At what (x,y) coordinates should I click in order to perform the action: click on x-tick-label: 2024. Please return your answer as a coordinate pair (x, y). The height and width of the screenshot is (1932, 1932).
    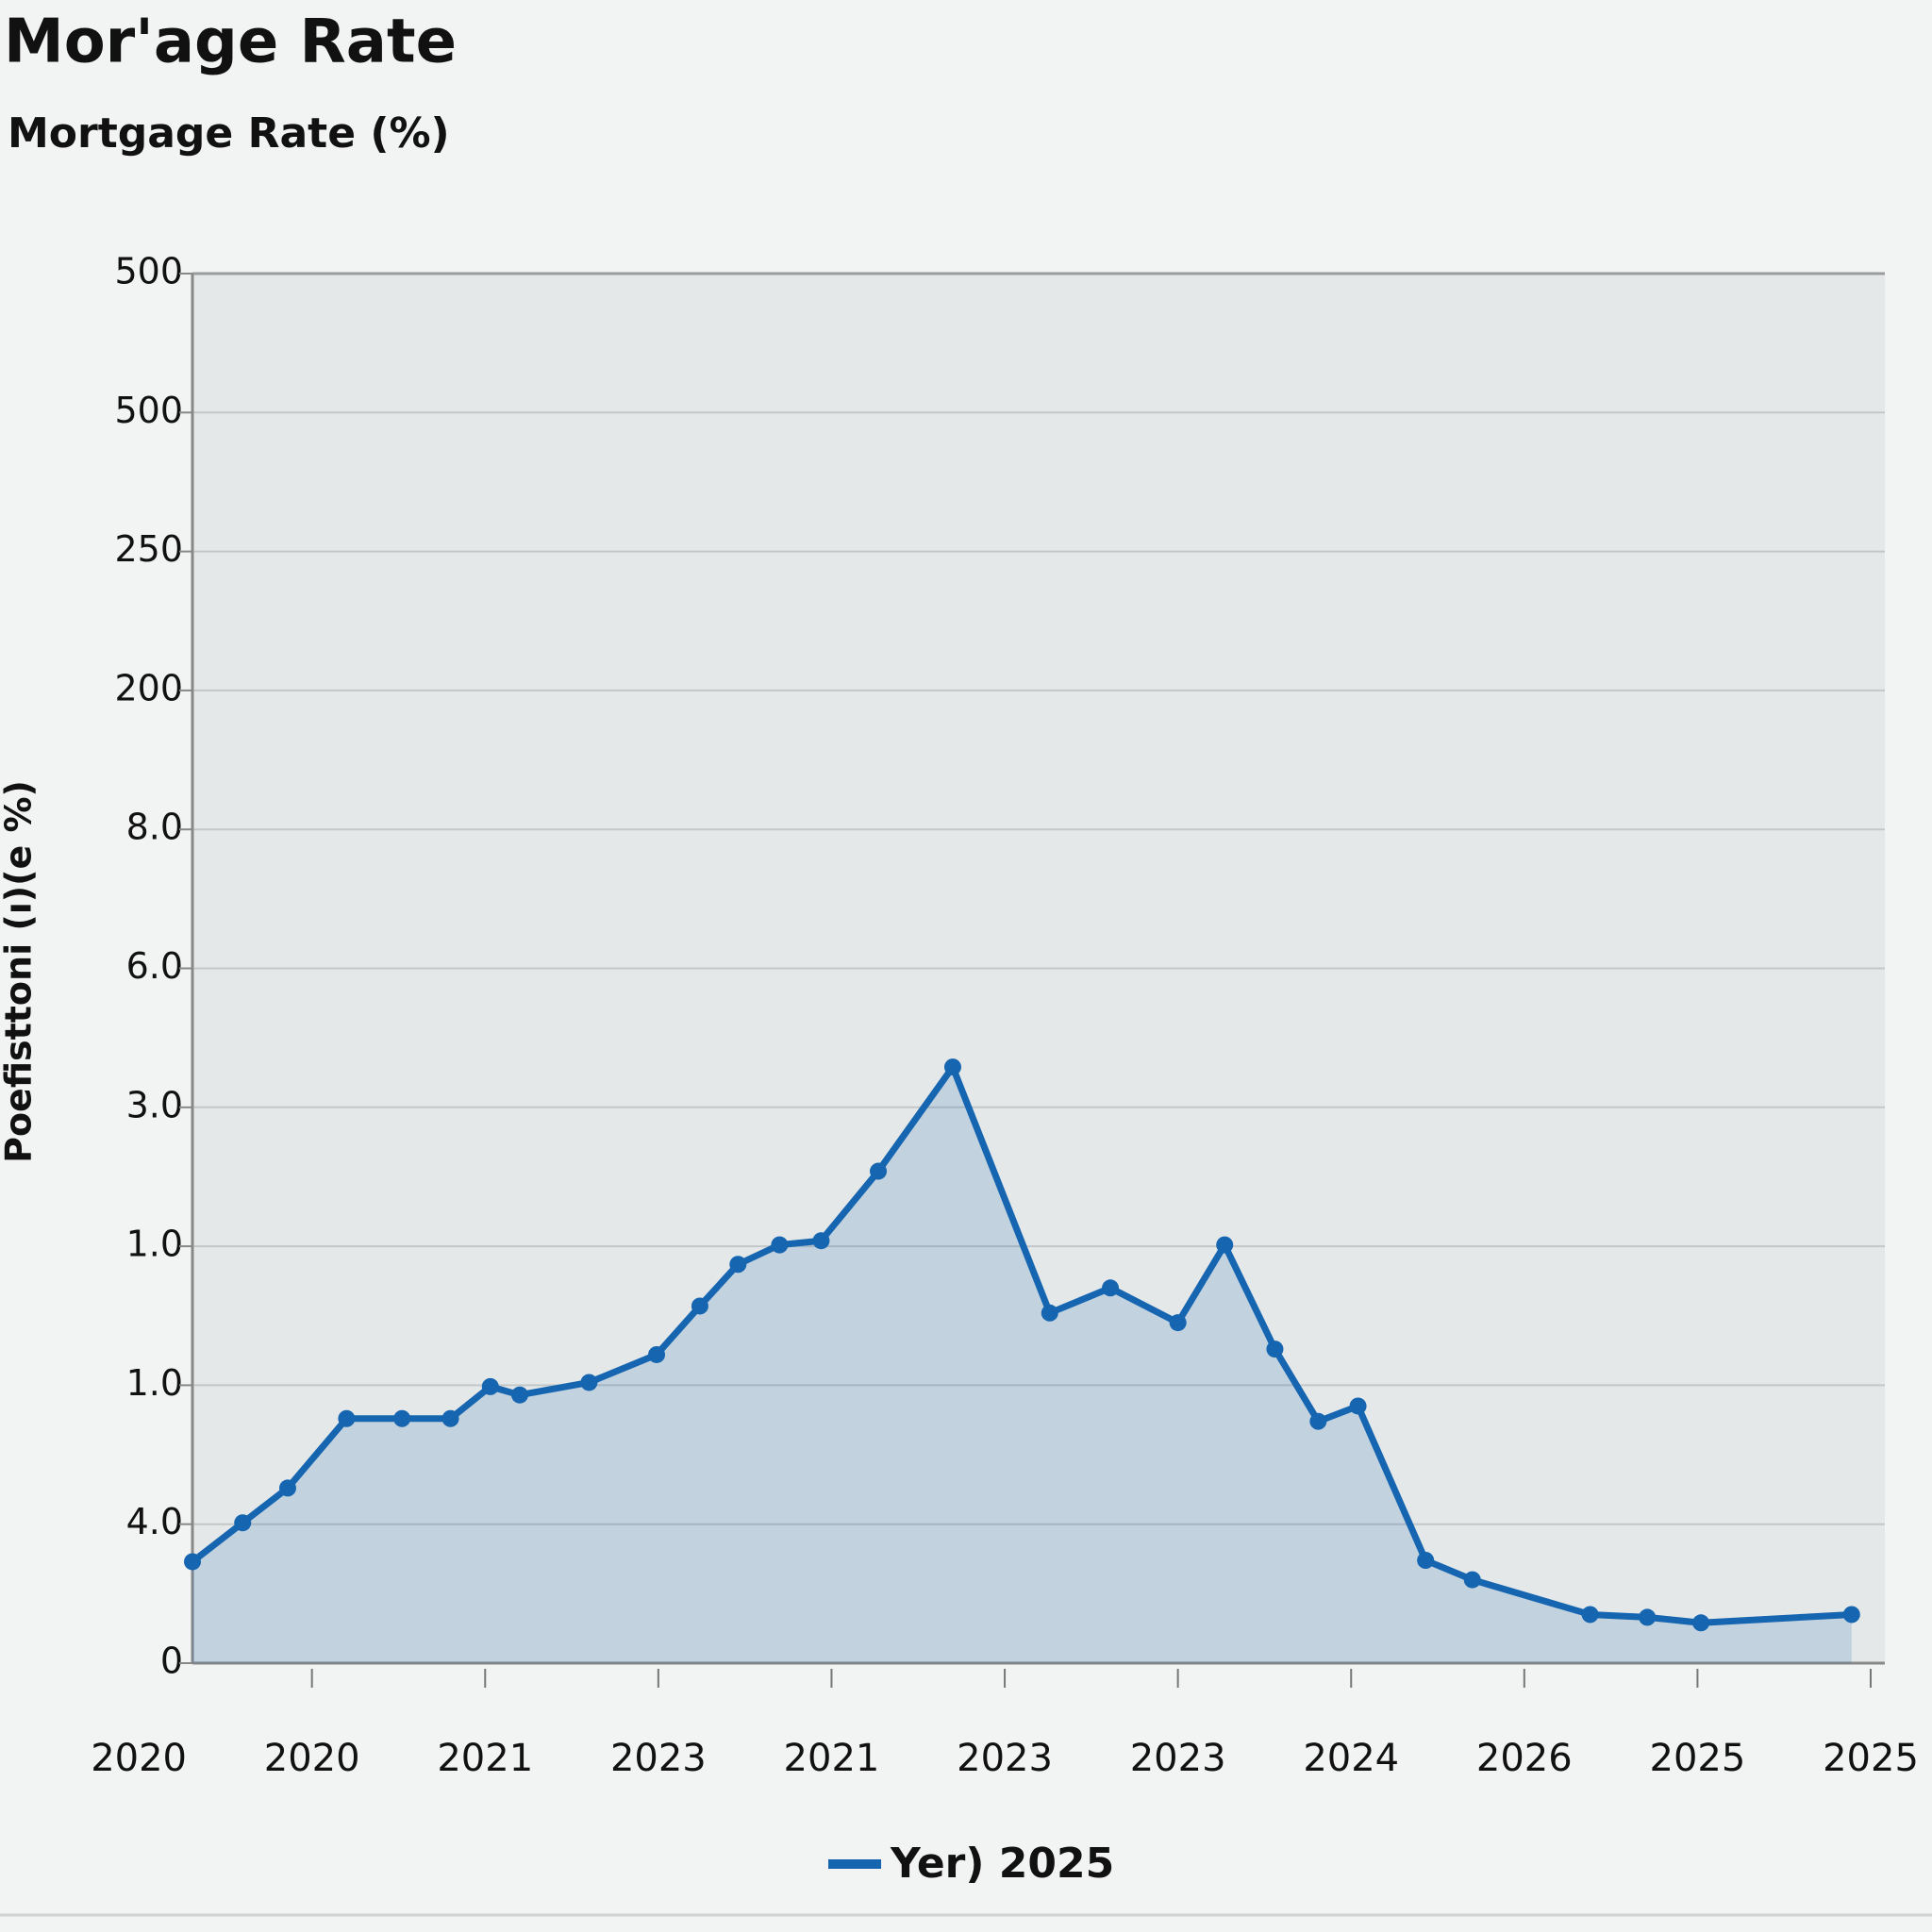
    Looking at the image, I should click on (1351, 1758).